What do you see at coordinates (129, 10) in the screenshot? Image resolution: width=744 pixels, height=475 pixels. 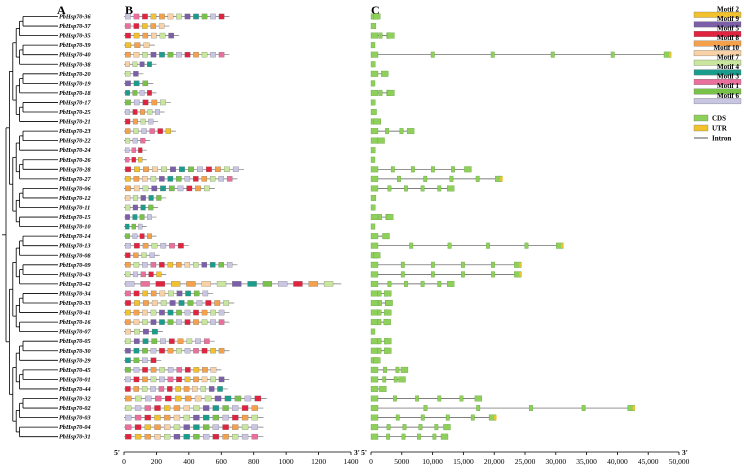 I see `panel-b-label: B` at bounding box center [129, 10].